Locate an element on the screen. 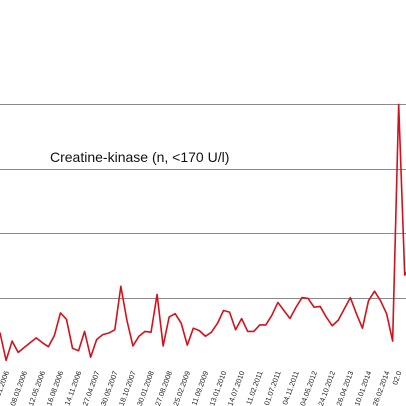 The width and height of the screenshot is (406, 406). x-tick-label: 01.07.2011 is located at coordinates (272, 388).